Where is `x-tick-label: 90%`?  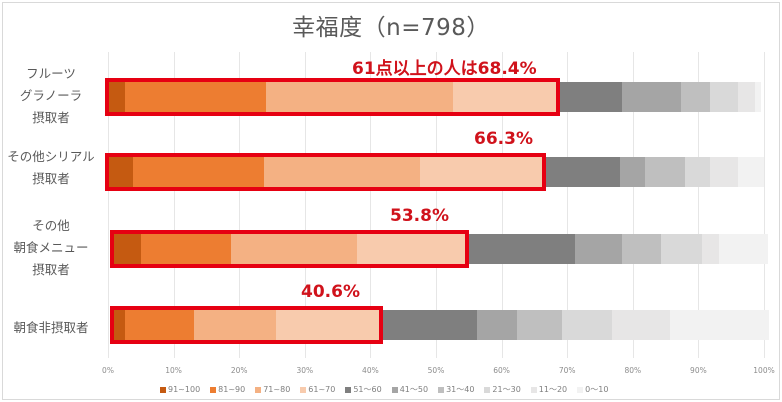
x-tick-label: 90% is located at coordinates (698, 370).